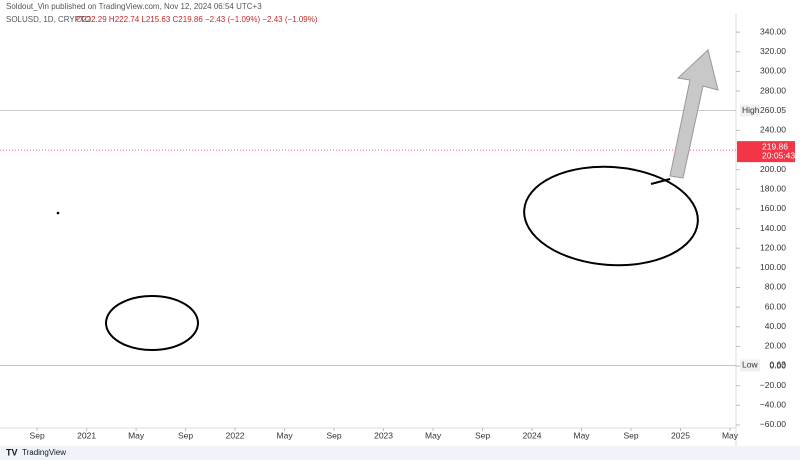 This screenshot has height=460, width=800. I want to click on high-label: High, so click(751, 110).